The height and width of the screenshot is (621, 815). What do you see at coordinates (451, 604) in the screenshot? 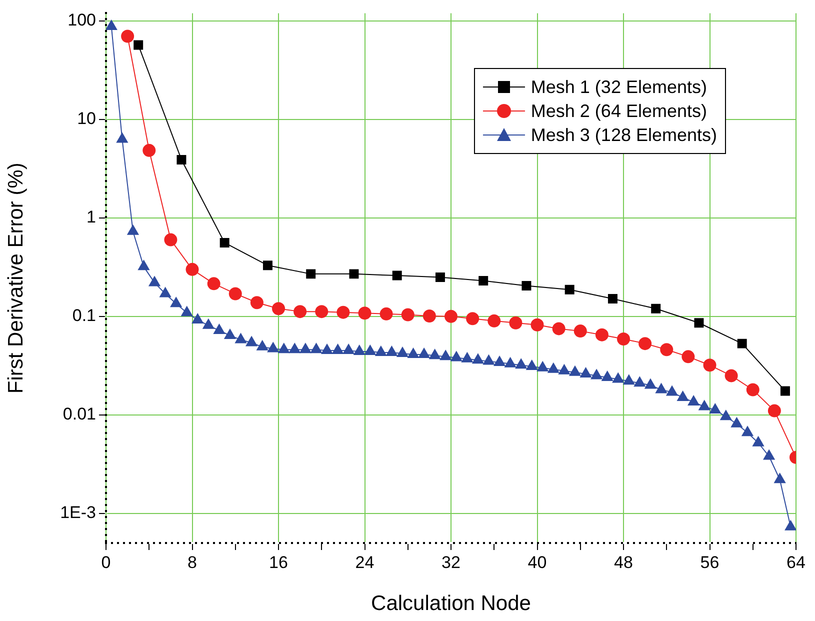
I see `x-axis-title: Calculation Node` at bounding box center [451, 604].